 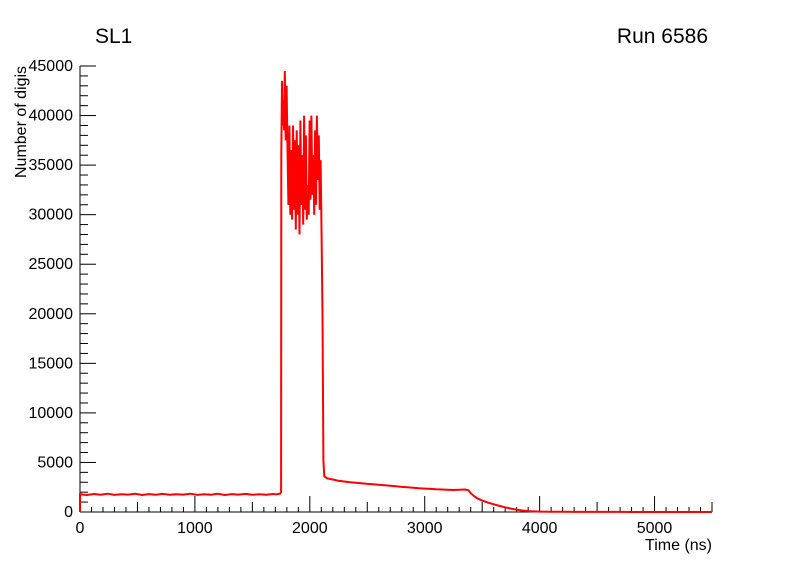 I want to click on x-tick-label: 2000, so click(x=310, y=528).